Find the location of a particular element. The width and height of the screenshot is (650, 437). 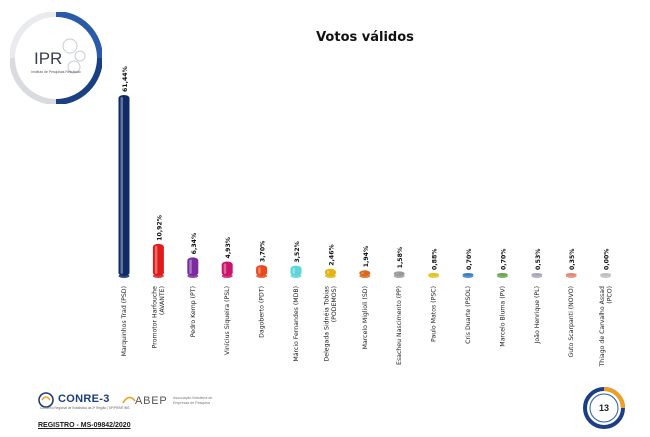

category-label: João Henrique (PL) is located at coordinates (537, 315).